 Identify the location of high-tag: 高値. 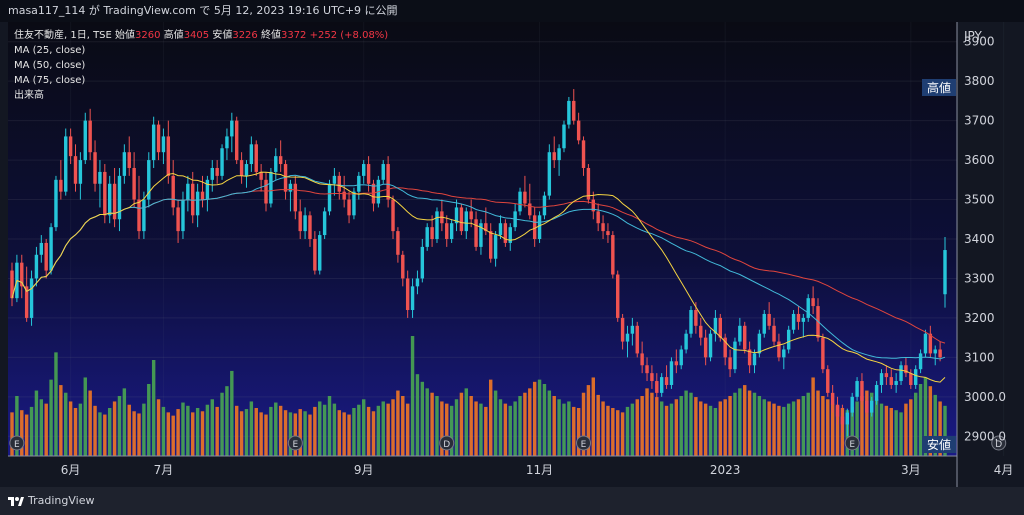
(939, 87).